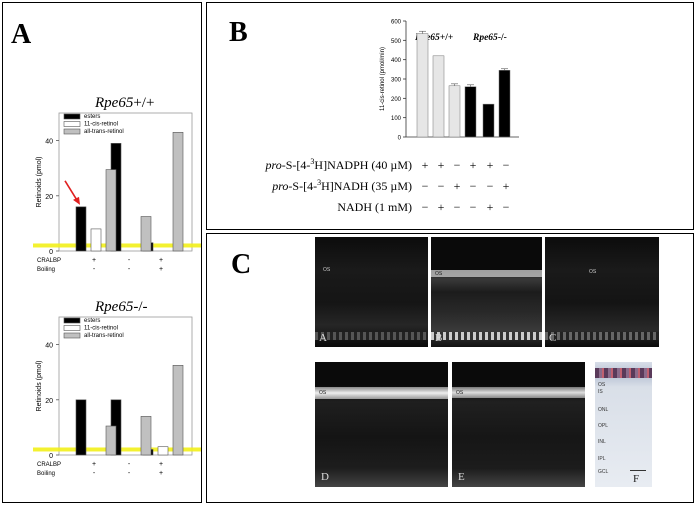 Image resolution: width=697 pixels, height=506 pixels. I want to click on scale-bar, so click(638, 470).